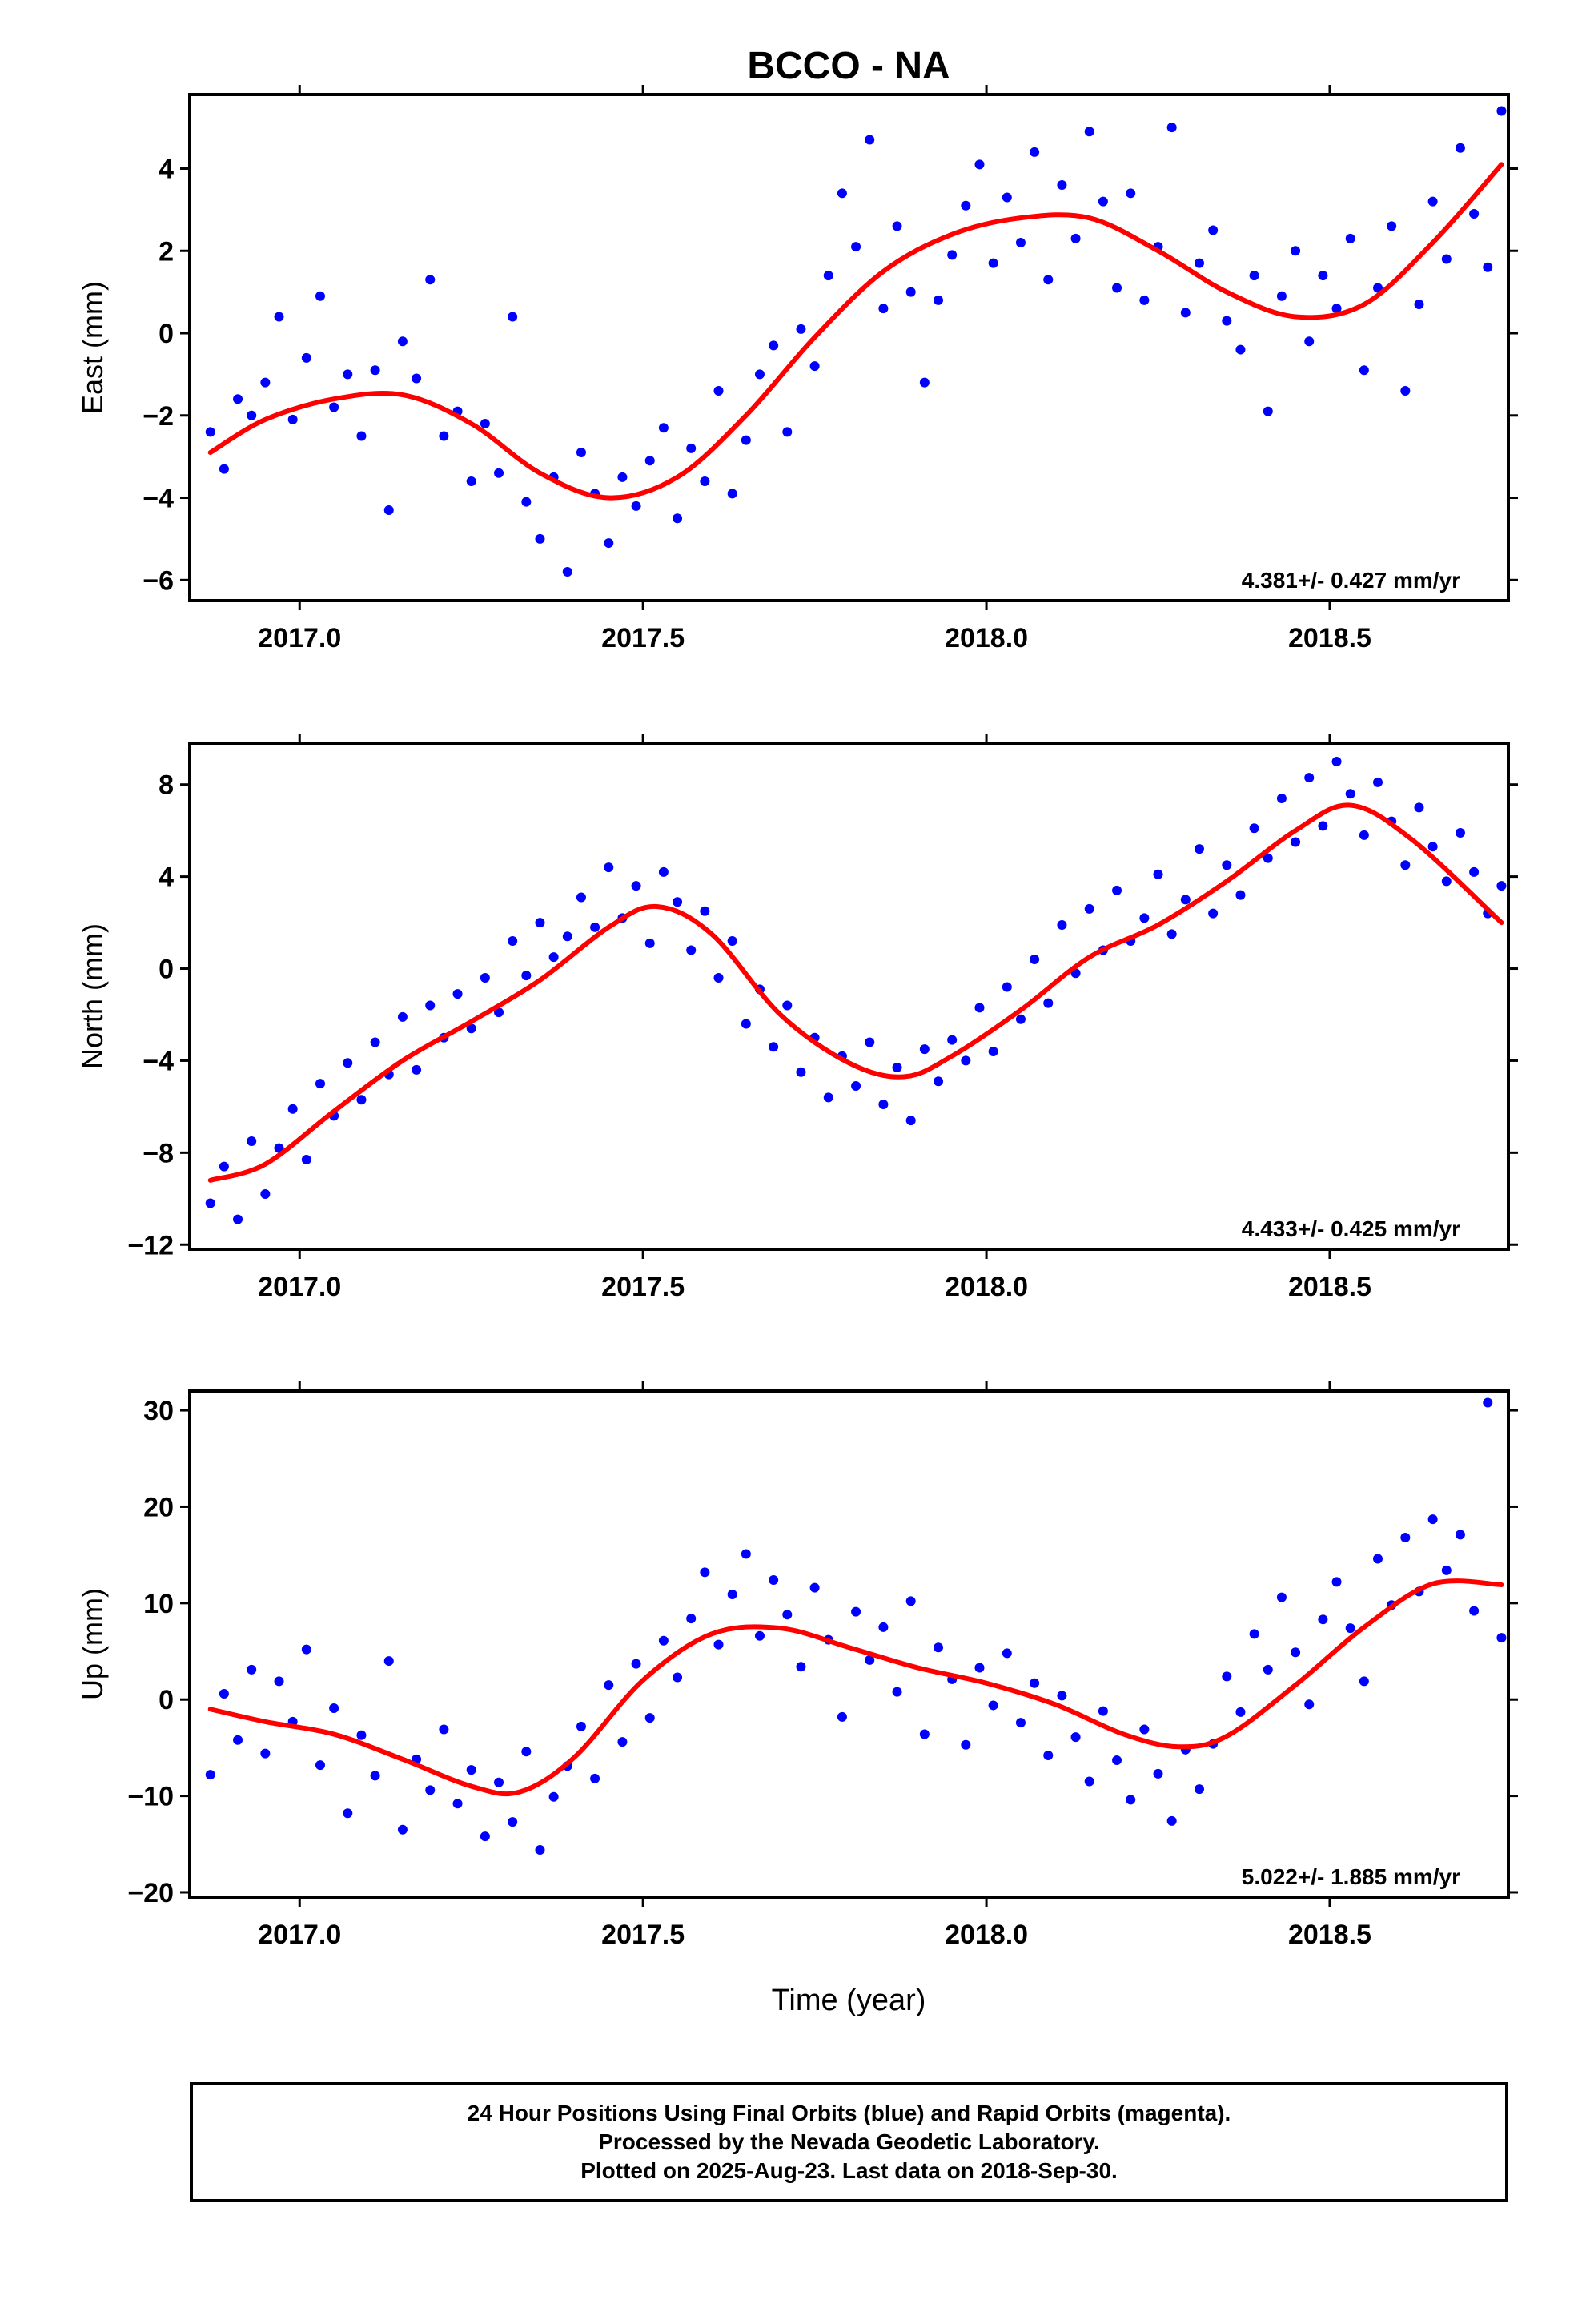 The height and width of the screenshot is (2324, 1582). Describe the element at coordinates (1329, 1287) in the screenshot. I see `north-xtick-label-3: 2018.5` at that location.